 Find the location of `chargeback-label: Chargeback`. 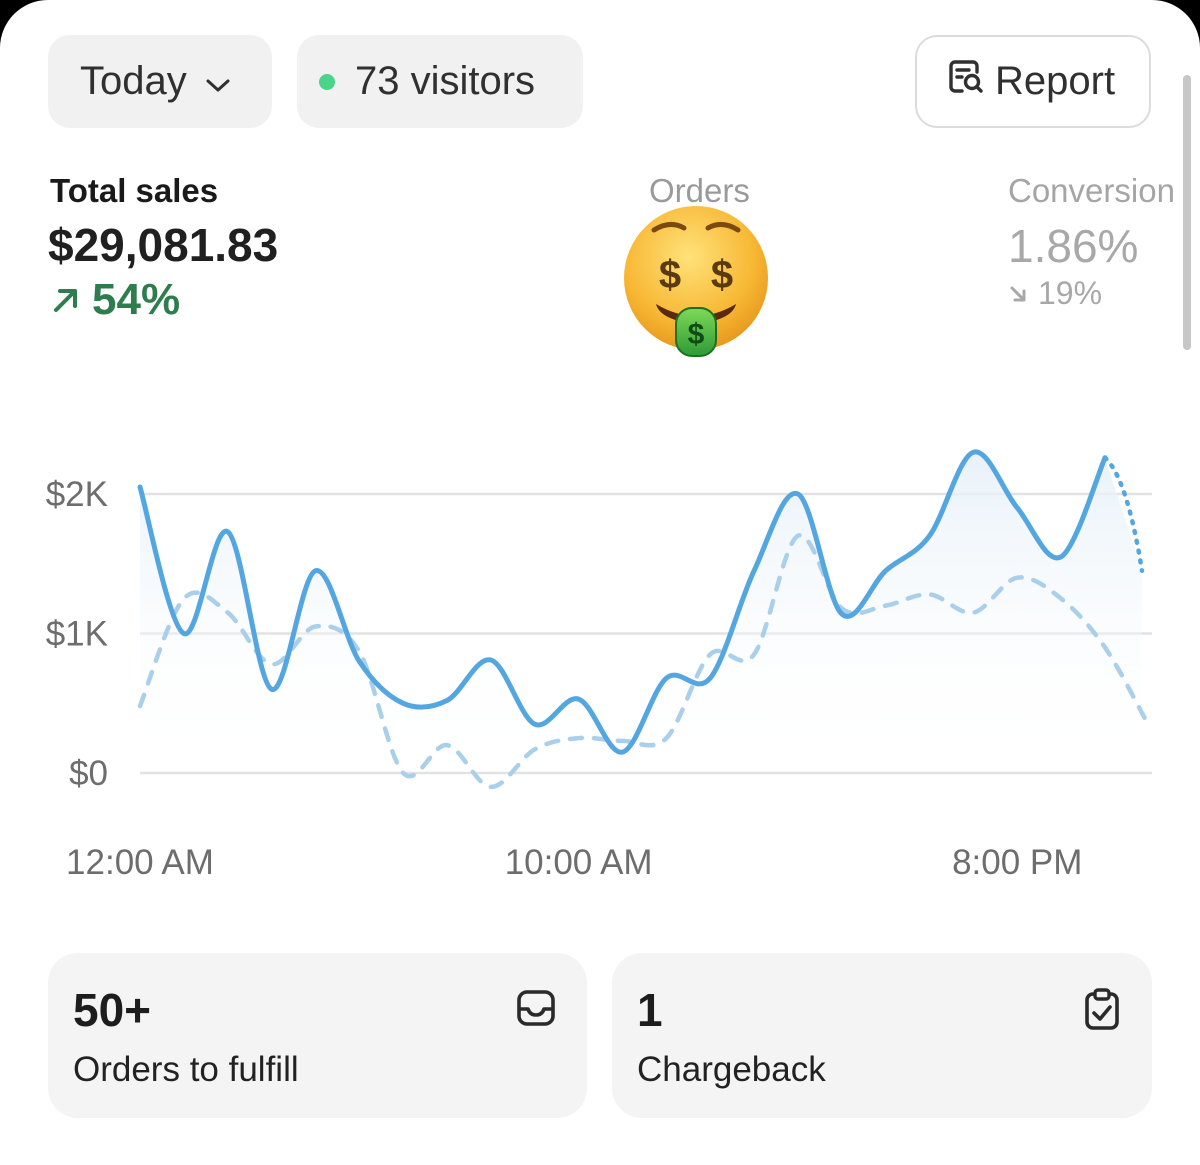

chargeback-label: Chargeback is located at coordinates (731, 1069).